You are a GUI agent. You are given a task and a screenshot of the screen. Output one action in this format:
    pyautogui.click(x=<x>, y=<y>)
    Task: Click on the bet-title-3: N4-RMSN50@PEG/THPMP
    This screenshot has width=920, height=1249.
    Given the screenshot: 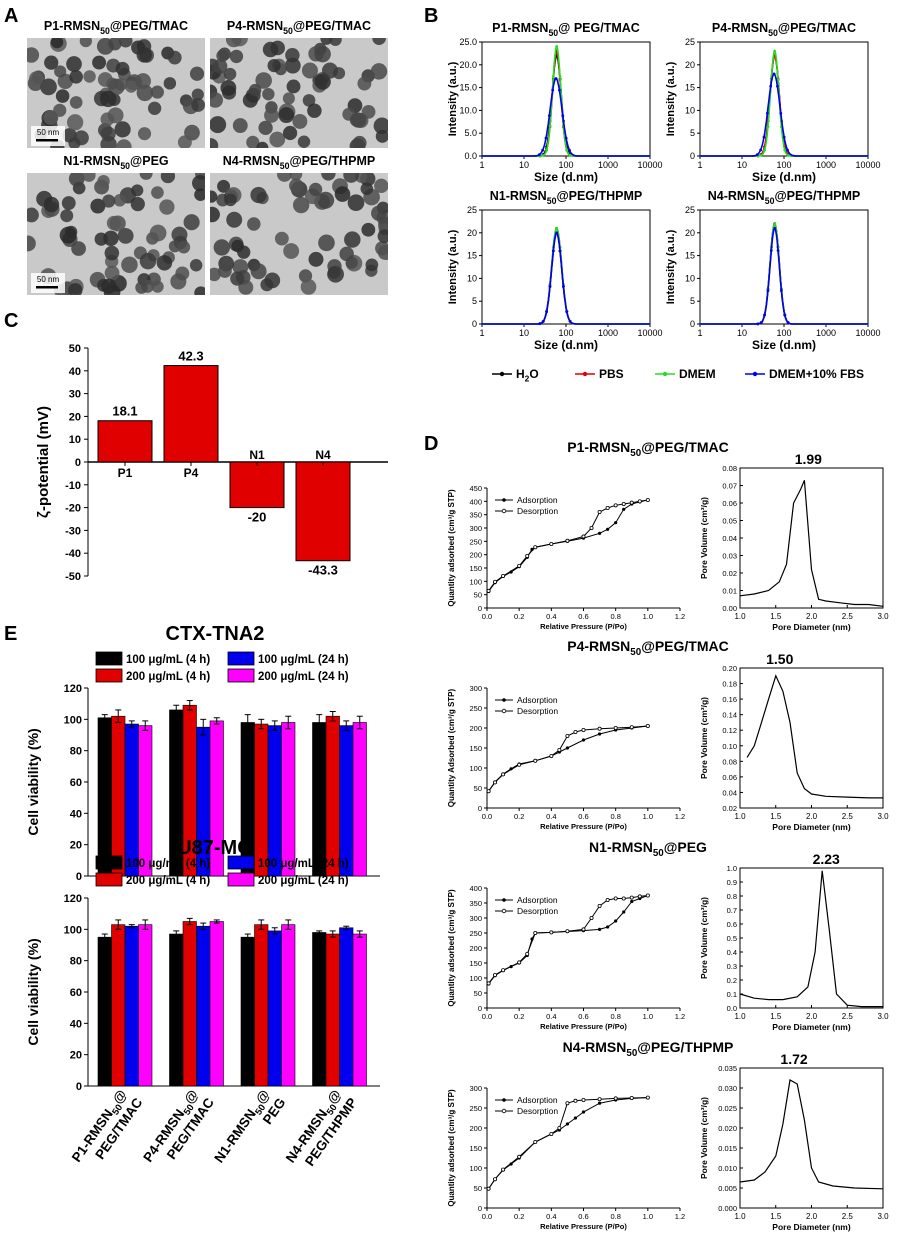 What is the action you would take?
    pyautogui.click(x=648, y=1049)
    